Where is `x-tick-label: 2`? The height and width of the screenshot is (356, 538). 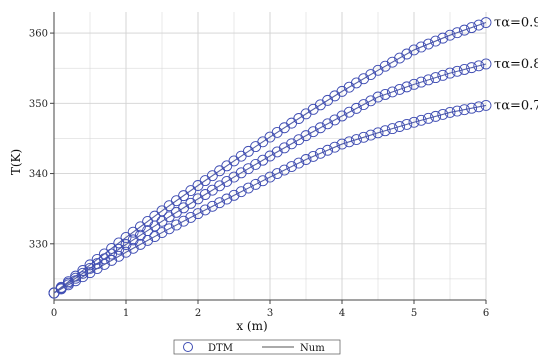
x-tick-label: 2 is located at coordinates (198, 313).